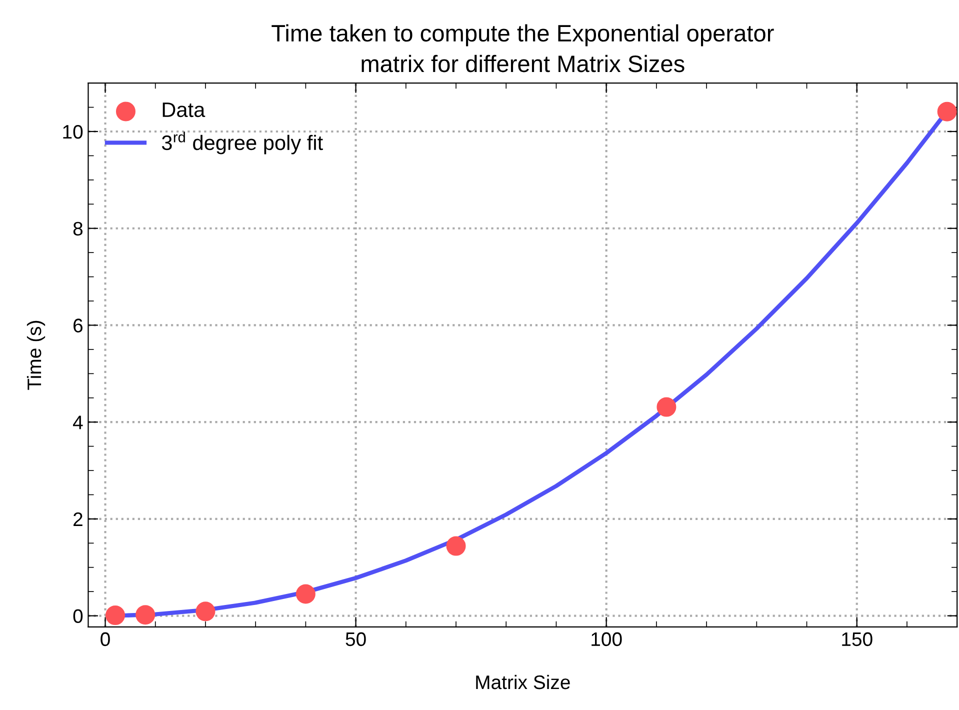 The height and width of the screenshot is (710, 959). What do you see at coordinates (78, 229) in the screenshot?
I see `y-tick-label: 8` at bounding box center [78, 229].